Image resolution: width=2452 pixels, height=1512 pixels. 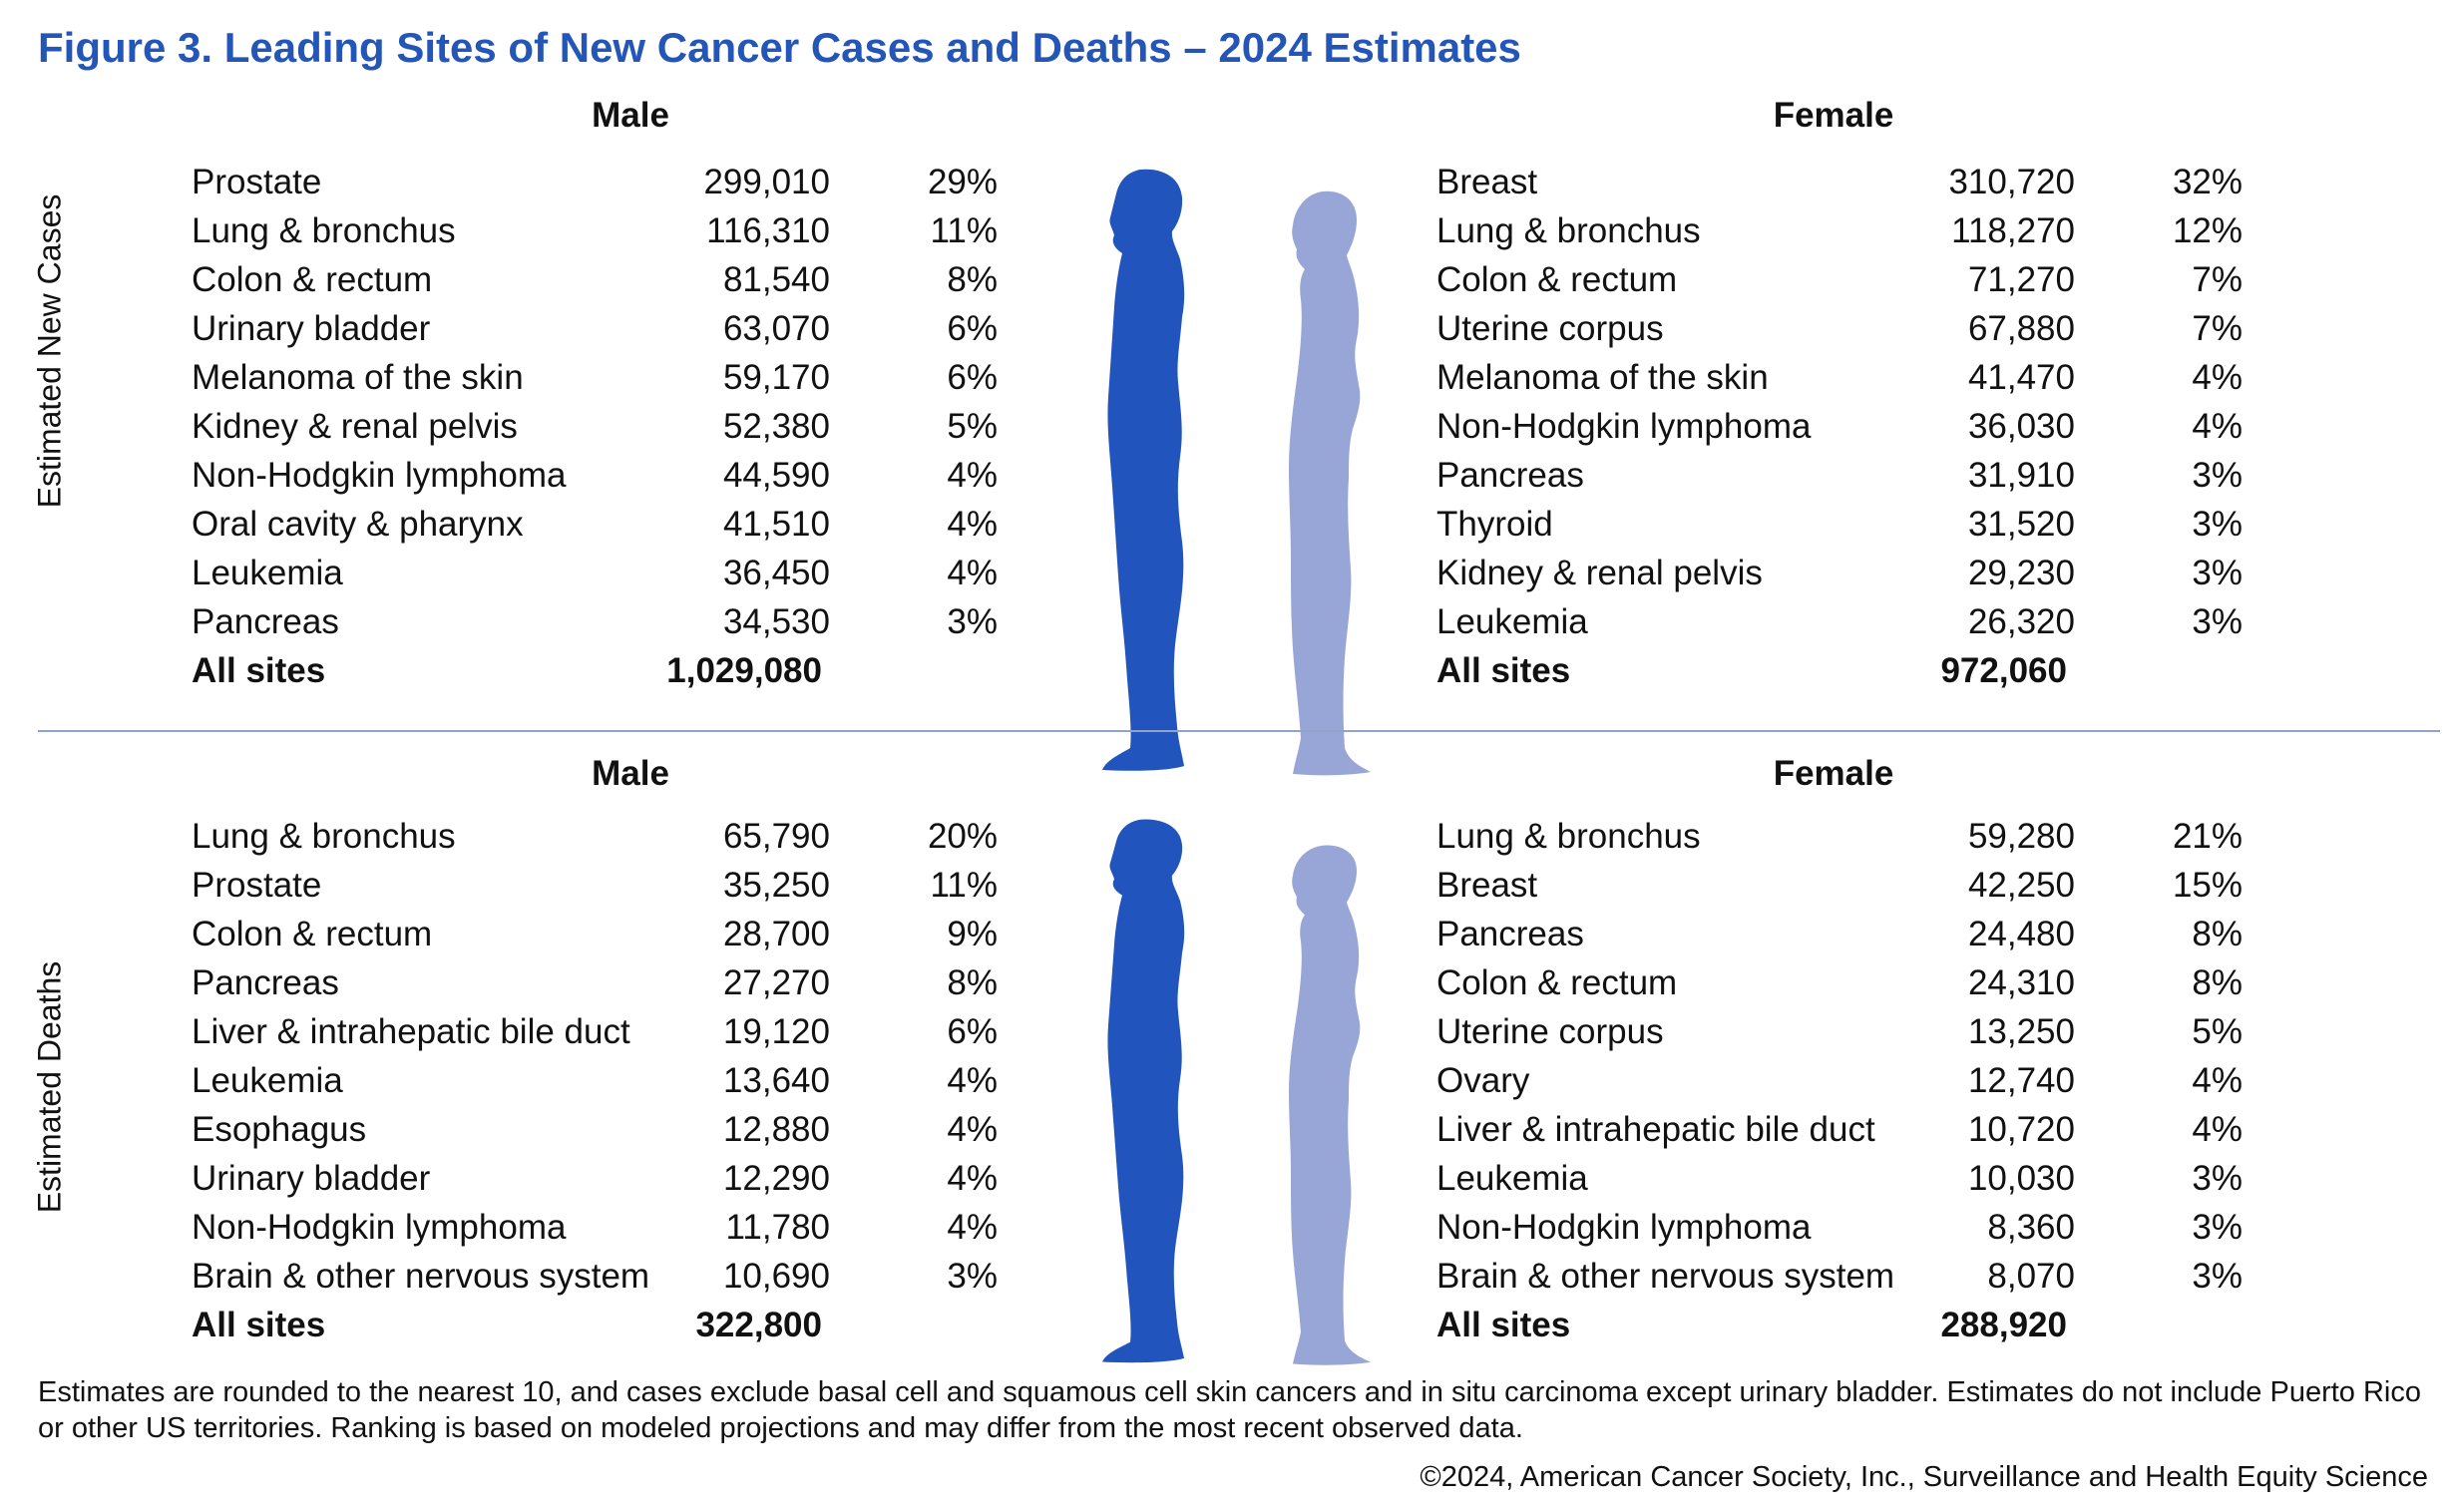 I want to click on case-count: 27,270, so click(x=776, y=982).